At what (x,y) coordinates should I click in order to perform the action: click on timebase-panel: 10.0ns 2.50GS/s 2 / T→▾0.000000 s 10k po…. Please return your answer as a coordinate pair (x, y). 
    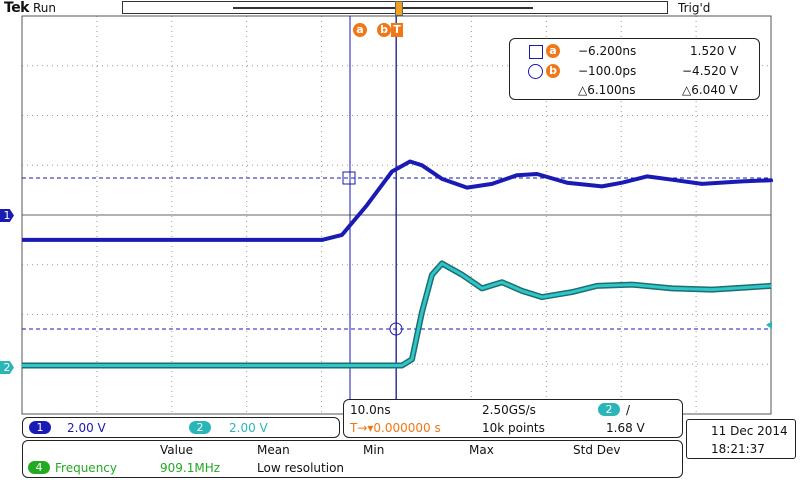
    Looking at the image, I should click on (513, 418).